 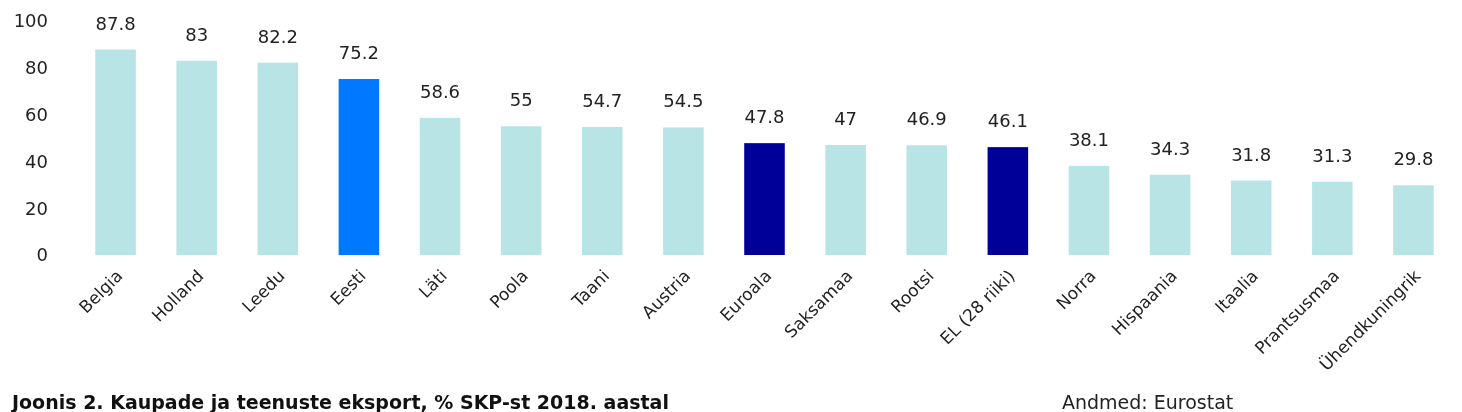 What do you see at coordinates (602, 100) in the screenshot?
I see `data-label: 54.7` at bounding box center [602, 100].